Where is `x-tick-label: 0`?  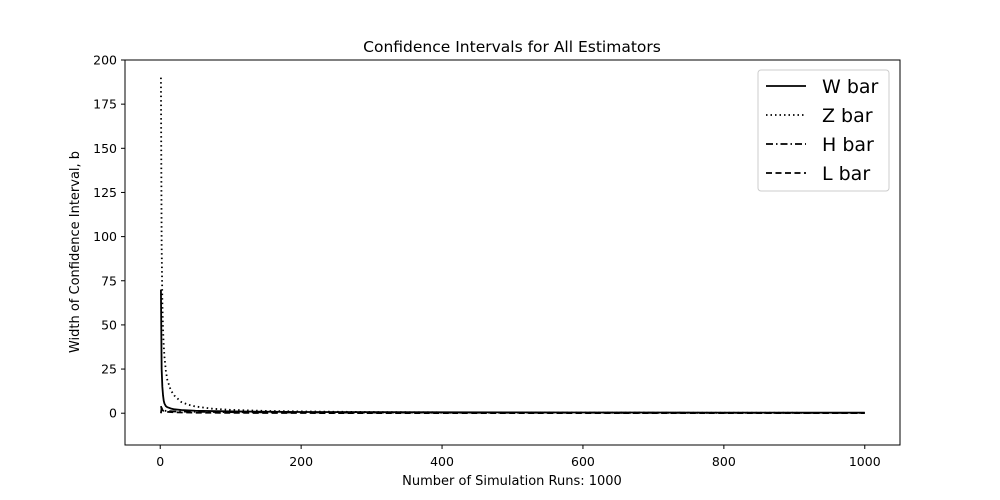
x-tick-label: 0 is located at coordinates (160, 461).